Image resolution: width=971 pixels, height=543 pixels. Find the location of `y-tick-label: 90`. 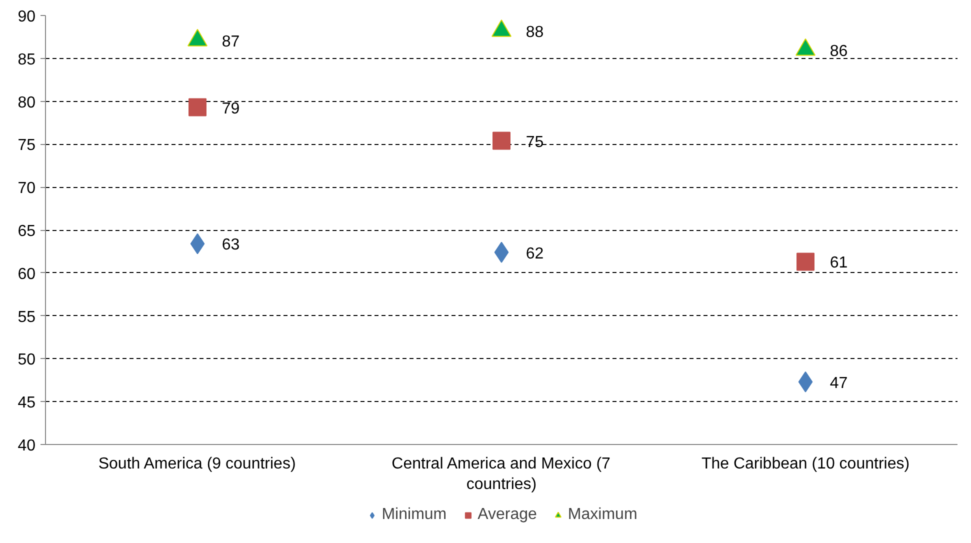

y-tick-label: 90 is located at coordinates (27, 17).